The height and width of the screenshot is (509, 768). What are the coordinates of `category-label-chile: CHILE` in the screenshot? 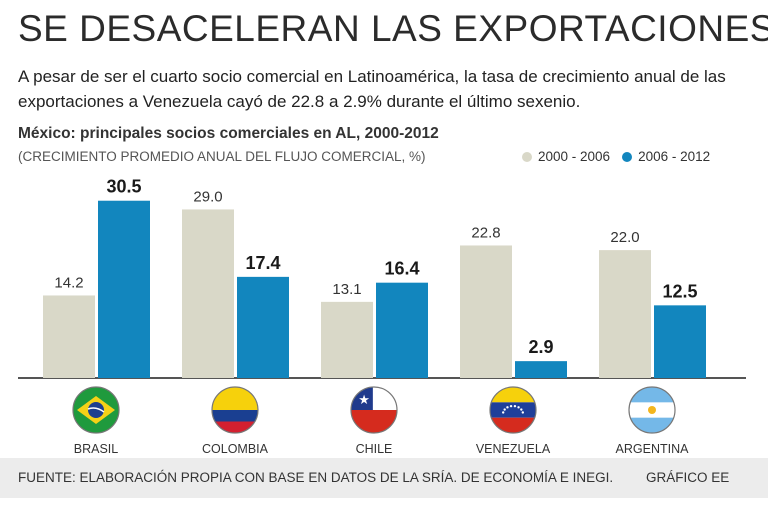 It's located at (374, 449).